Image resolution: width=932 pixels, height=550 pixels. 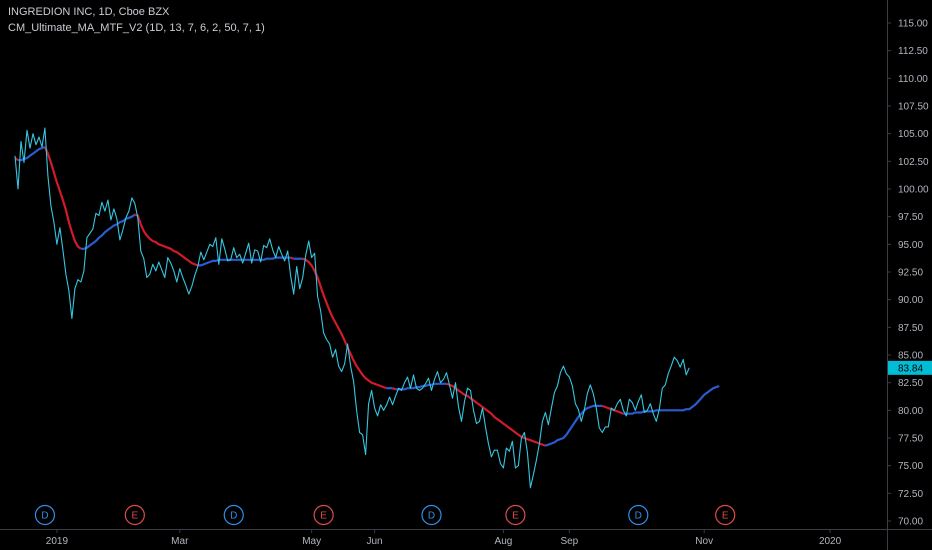 What do you see at coordinates (913, 79) in the screenshot?
I see `y-tick-label: 110.00` at bounding box center [913, 79].